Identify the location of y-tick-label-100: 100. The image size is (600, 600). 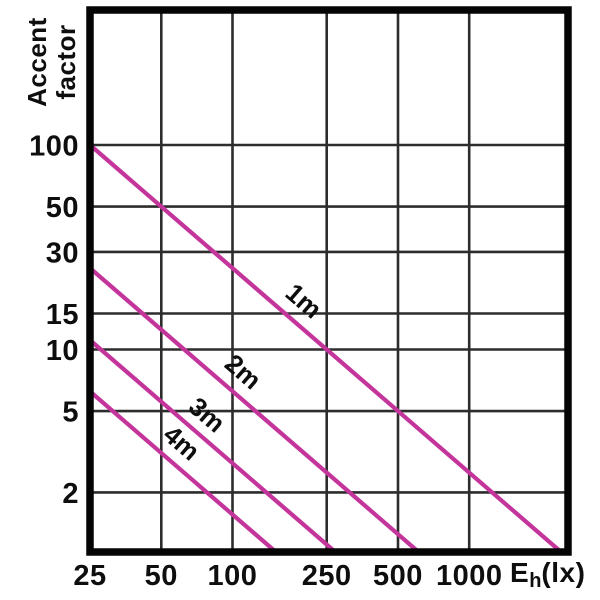
(54, 147).